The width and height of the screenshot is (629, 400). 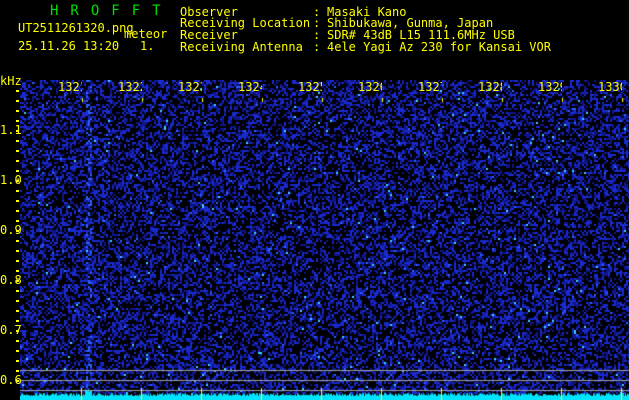 What do you see at coordinates (69, 46) in the screenshot?
I see `datetime: 25.11.26 13:20` at bounding box center [69, 46].